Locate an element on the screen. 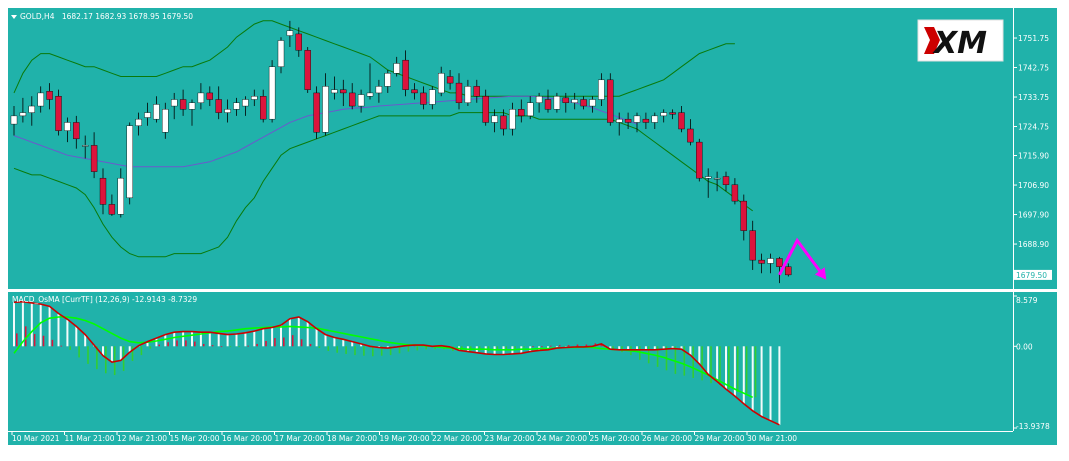 The height and width of the screenshot is (461, 1069). logo-accent-mark is located at coordinates (932, 40).